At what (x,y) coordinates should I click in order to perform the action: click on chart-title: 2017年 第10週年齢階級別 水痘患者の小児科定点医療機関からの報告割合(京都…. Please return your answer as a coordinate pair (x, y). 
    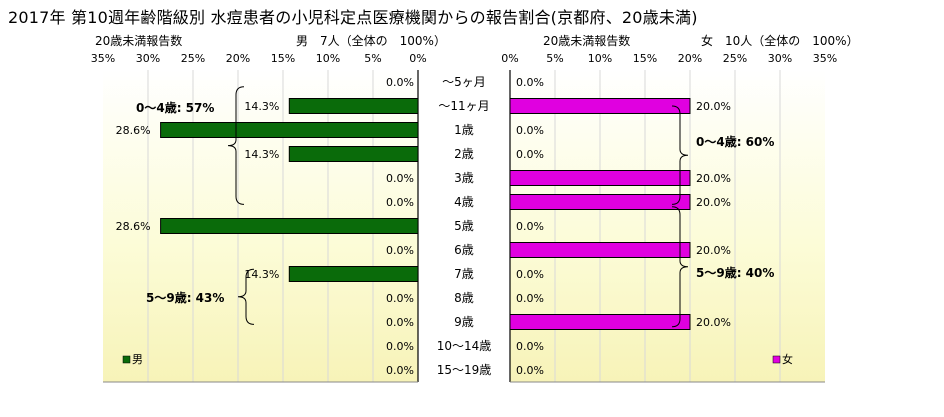
    Looking at the image, I should click on (353, 17).